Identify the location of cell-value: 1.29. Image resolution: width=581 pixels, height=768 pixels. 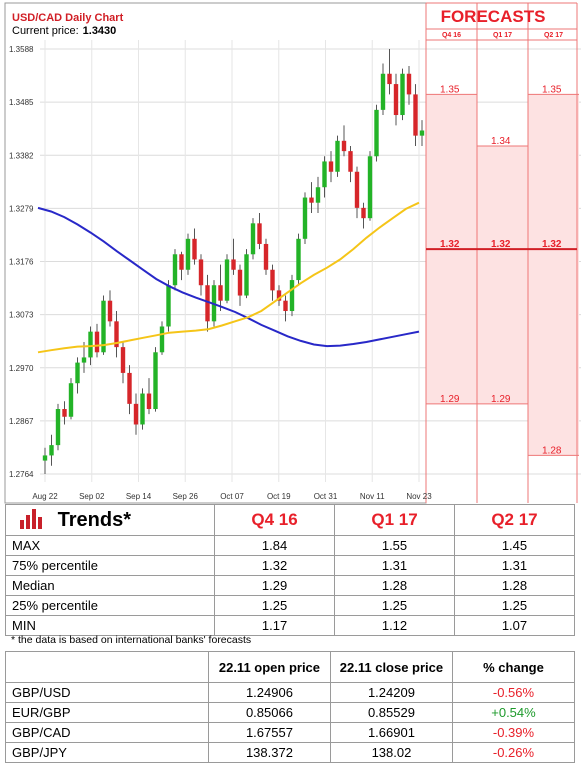
(275, 585).